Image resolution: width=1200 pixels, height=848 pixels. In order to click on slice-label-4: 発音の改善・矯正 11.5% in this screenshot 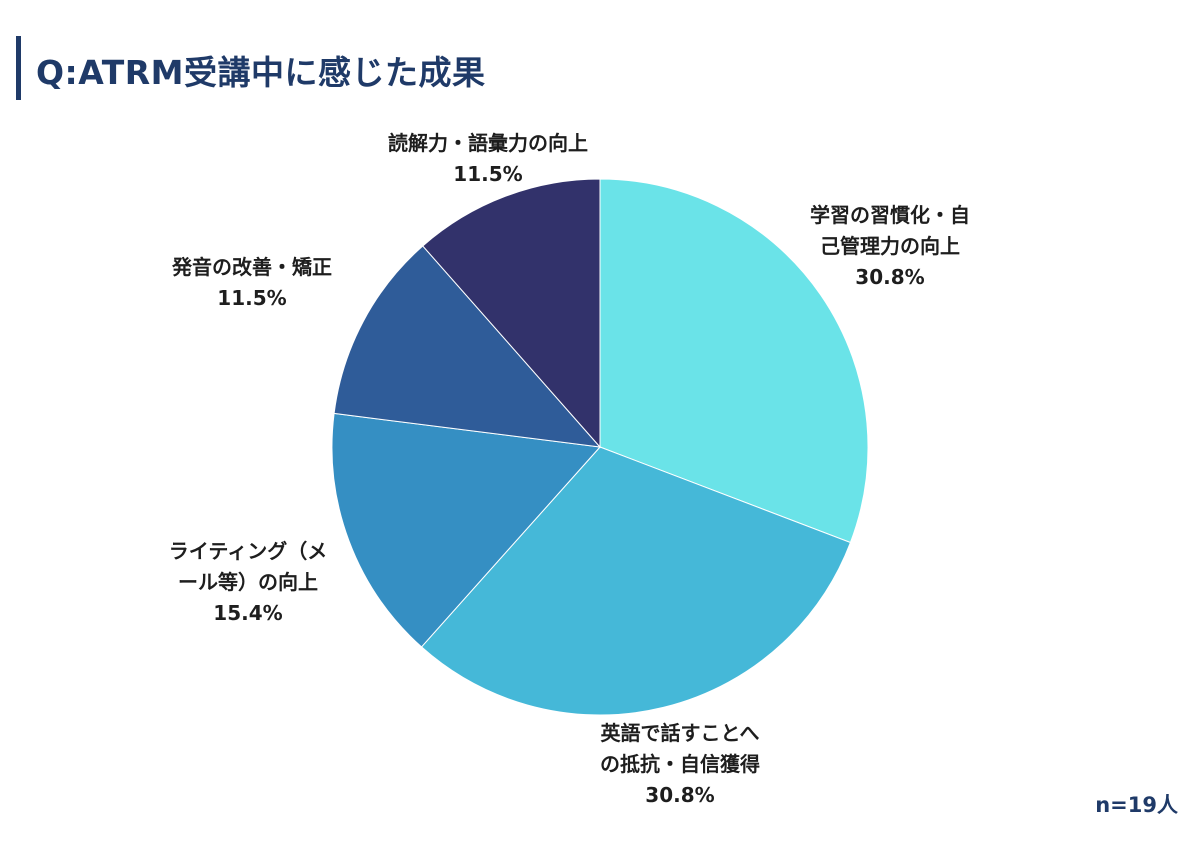, I will do `click(252, 283)`.